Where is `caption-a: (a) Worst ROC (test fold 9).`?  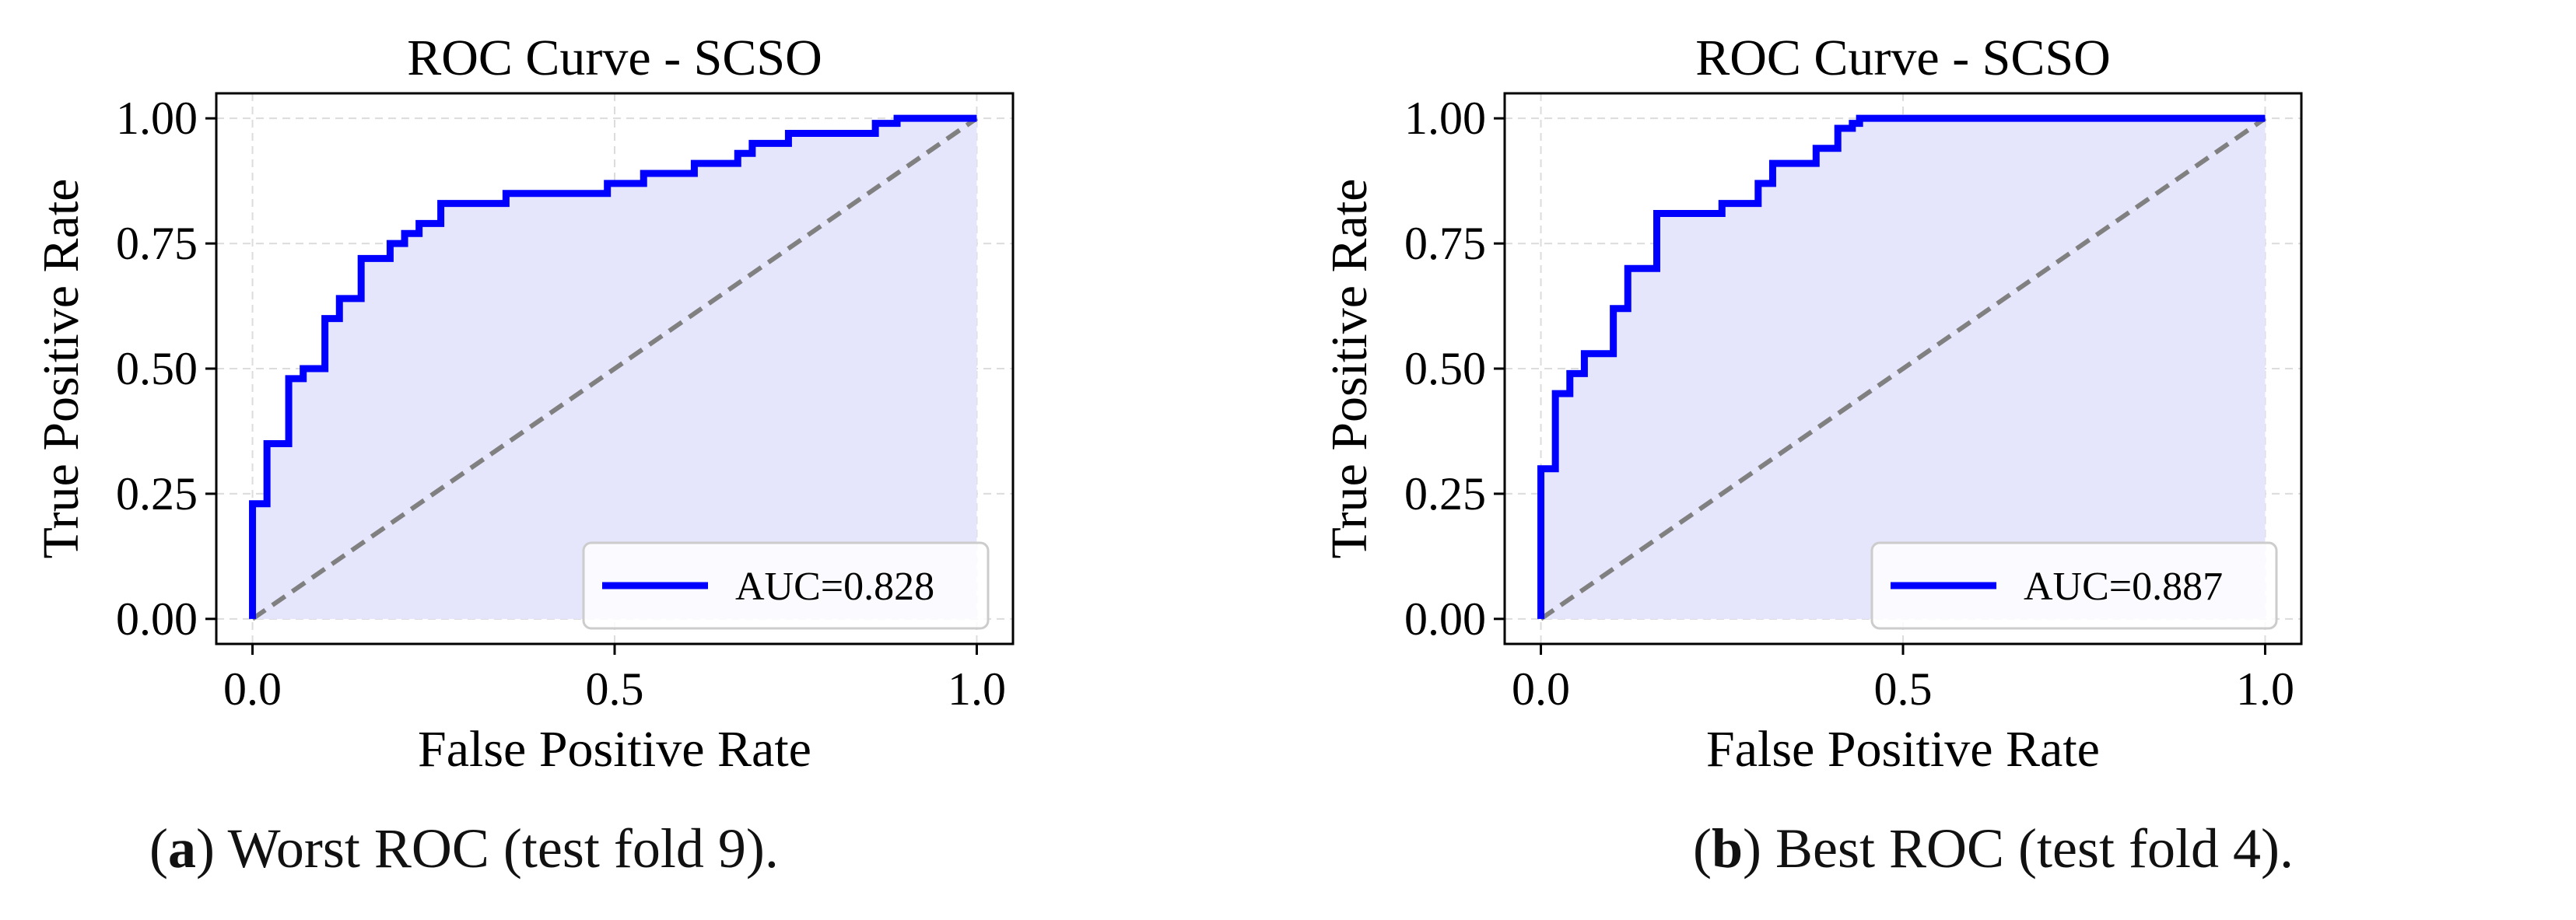 caption-a: (a) Worst ROC (test fold 9). is located at coordinates (464, 849).